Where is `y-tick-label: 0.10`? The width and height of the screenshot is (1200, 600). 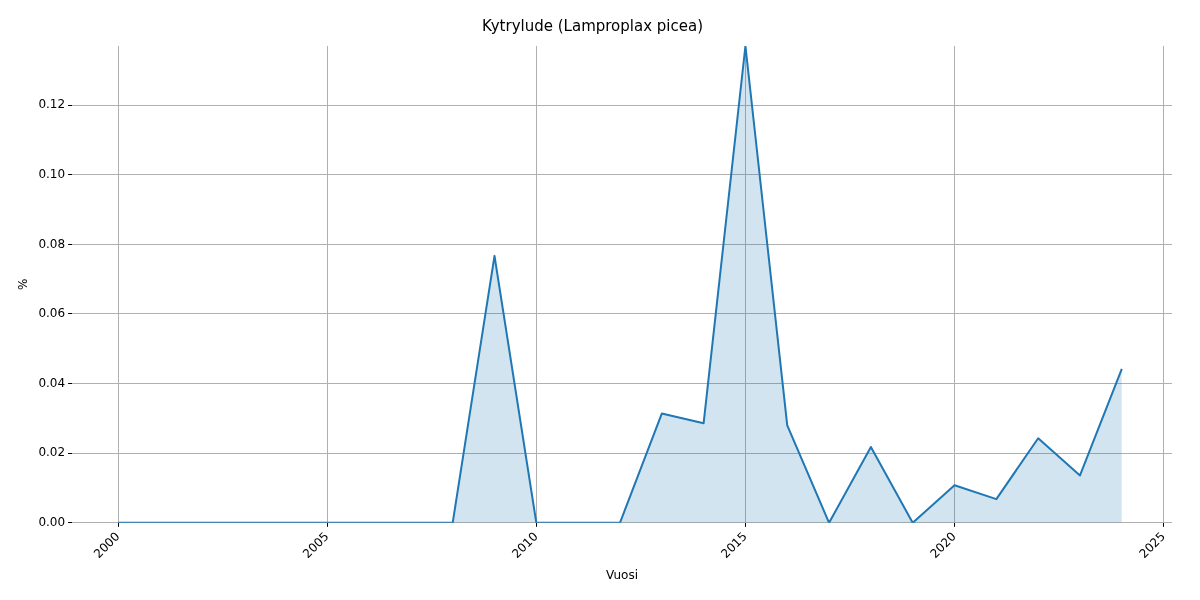 y-tick-label: 0.10 is located at coordinates (52, 173).